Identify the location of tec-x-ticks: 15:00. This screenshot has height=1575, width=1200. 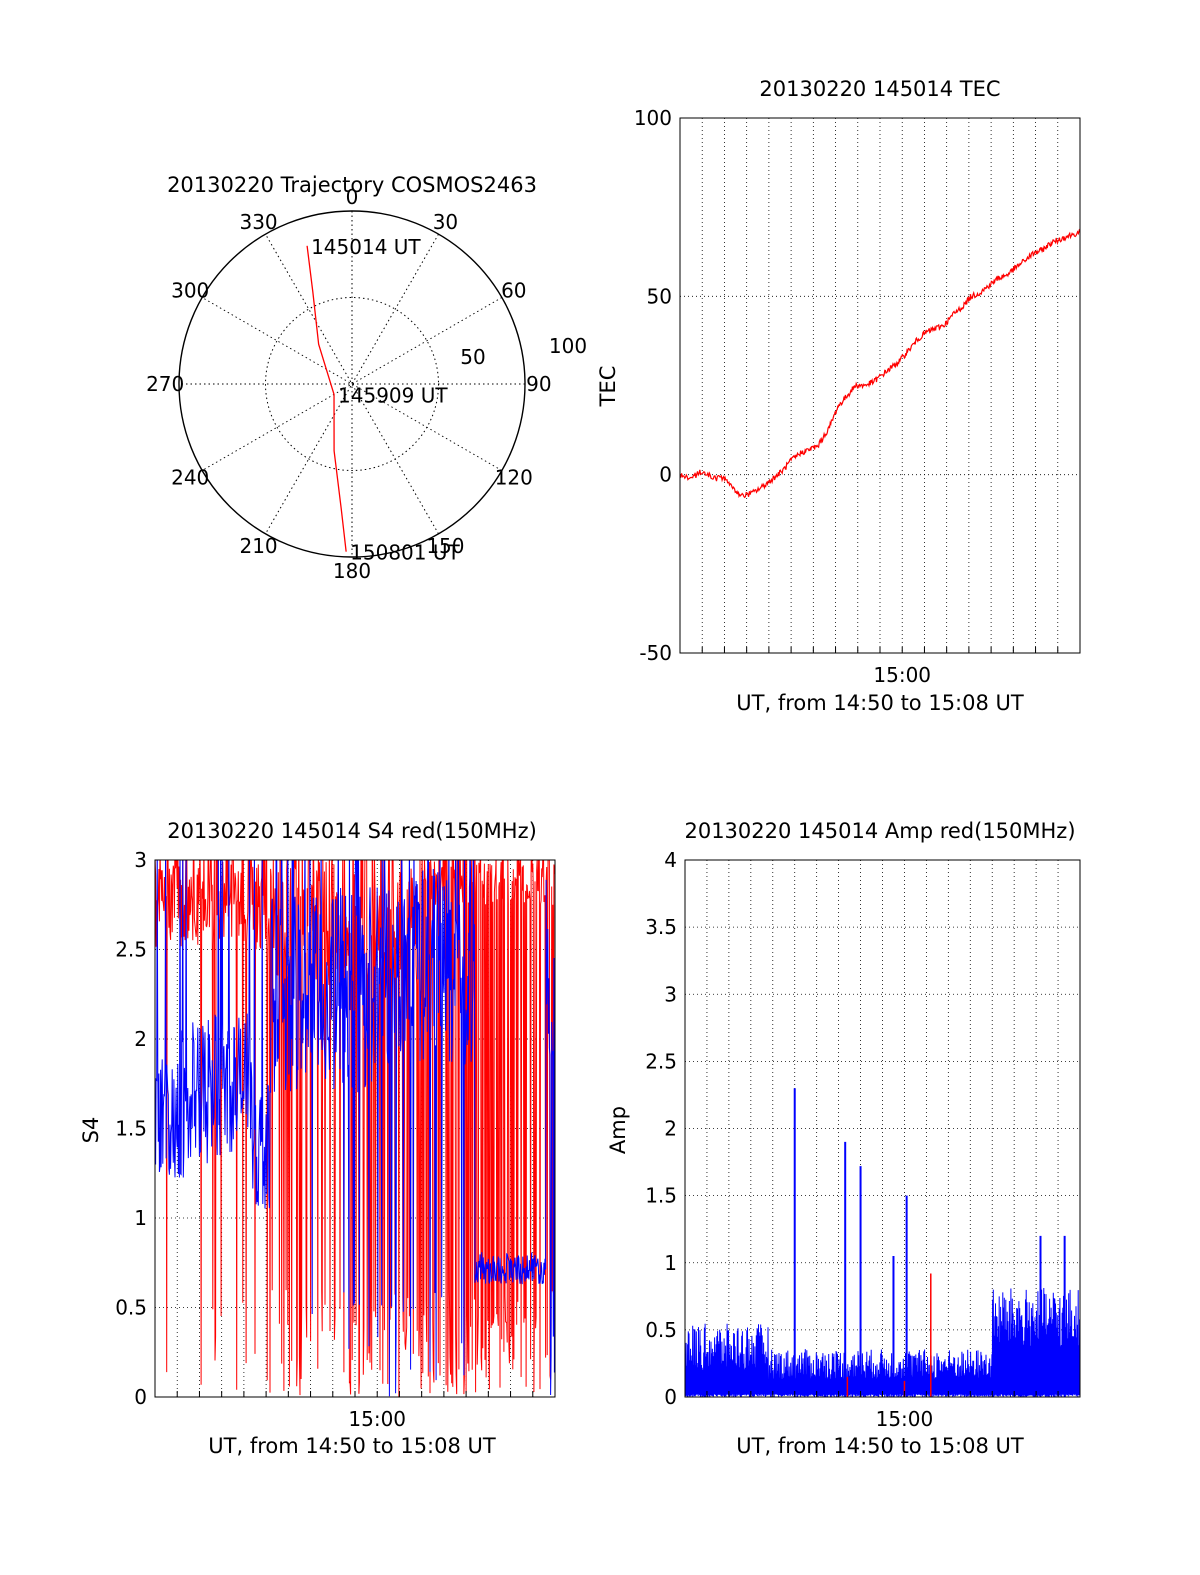
(880, 667).